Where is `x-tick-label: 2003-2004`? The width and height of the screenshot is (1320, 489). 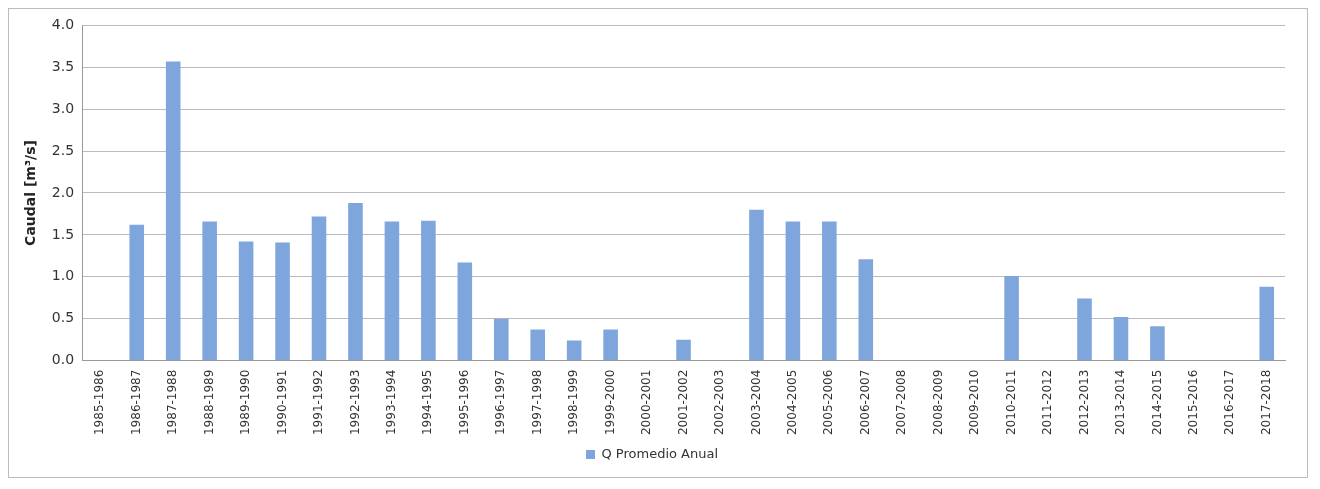 x-tick-label: 2003-2004 is located at coordinates (755, 402).